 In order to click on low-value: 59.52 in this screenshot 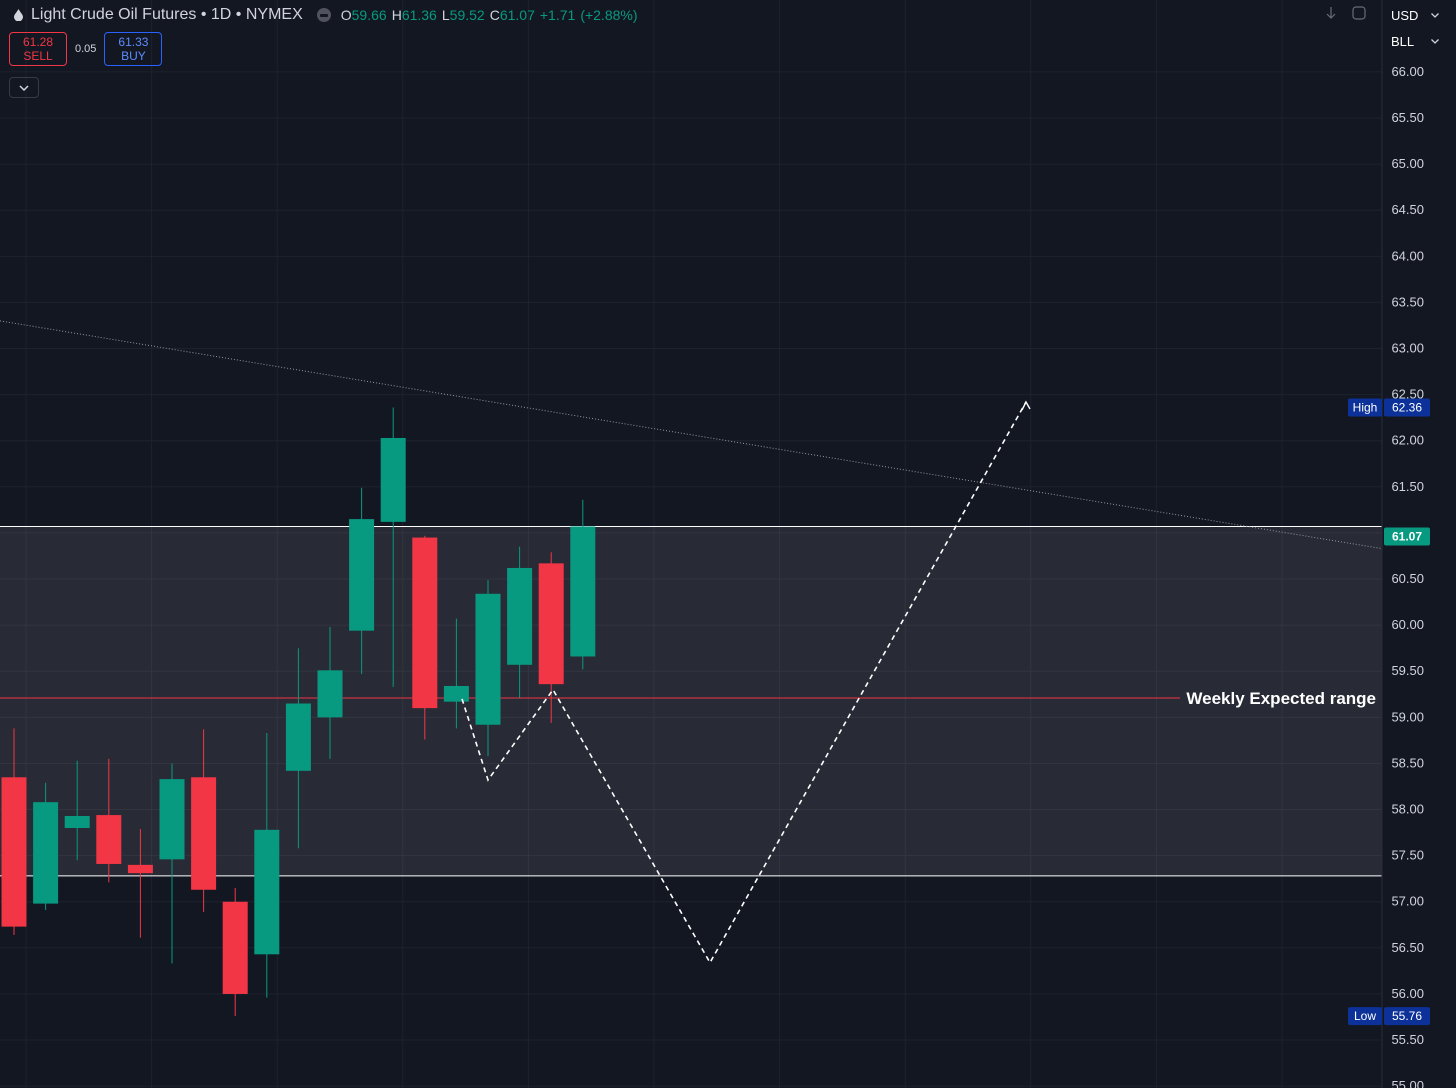, I will do `click(467, 15)`.